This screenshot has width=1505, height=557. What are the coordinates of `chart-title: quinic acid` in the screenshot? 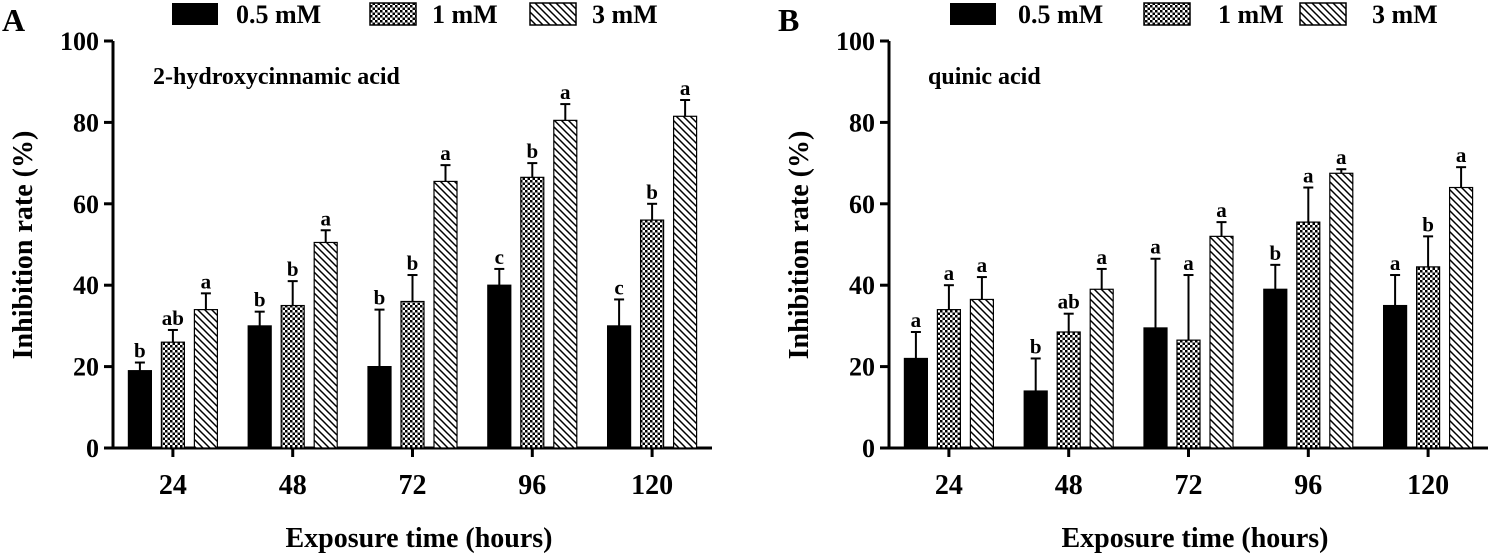 It's located at (984, 77).